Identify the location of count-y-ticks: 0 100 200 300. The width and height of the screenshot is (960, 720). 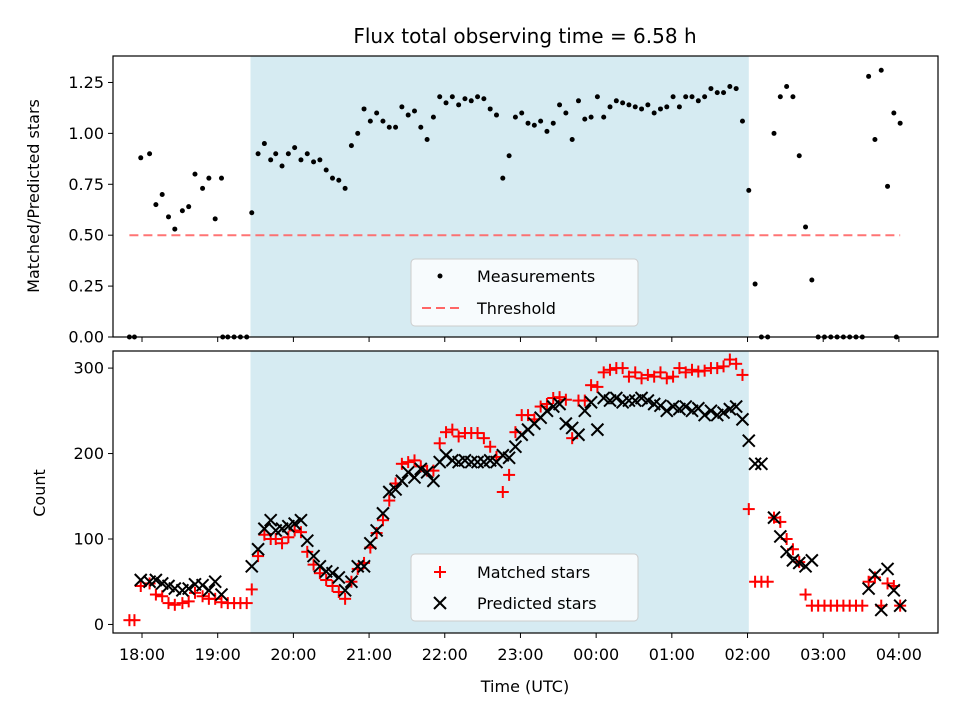
(93, 496).